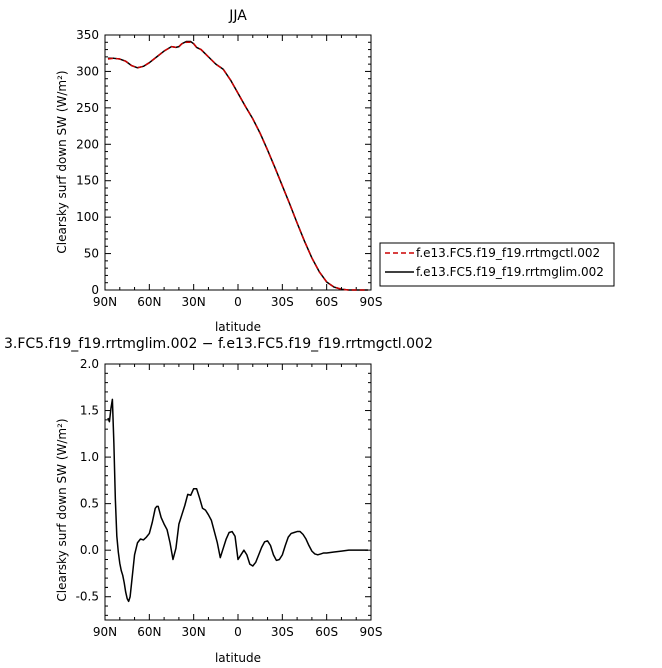  I want to click on legend-box, so click(497, 264).